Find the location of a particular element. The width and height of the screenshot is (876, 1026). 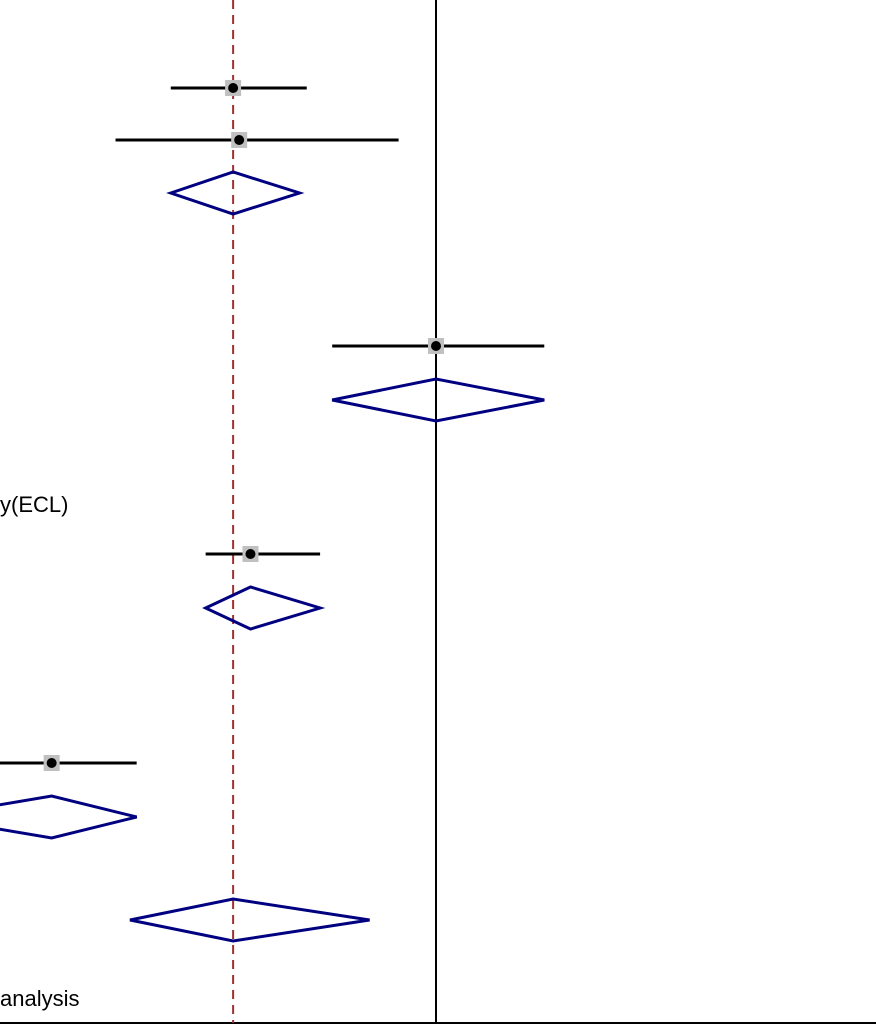

overall-label: analysis is located at coordinates (40, 998).